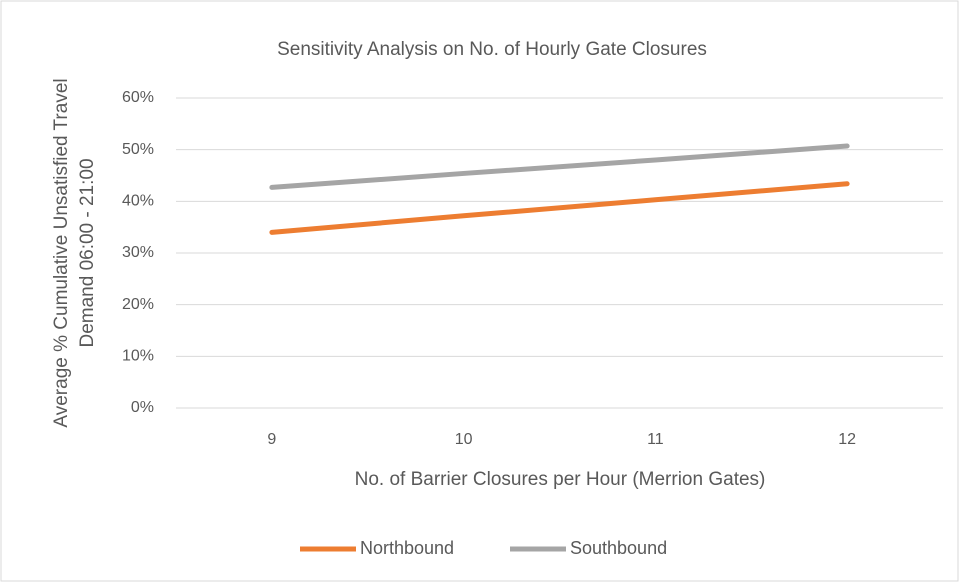  Describe the element at coordinates (138, 201) in the screenshot. I see `y-tick-label: 40%` at that location.